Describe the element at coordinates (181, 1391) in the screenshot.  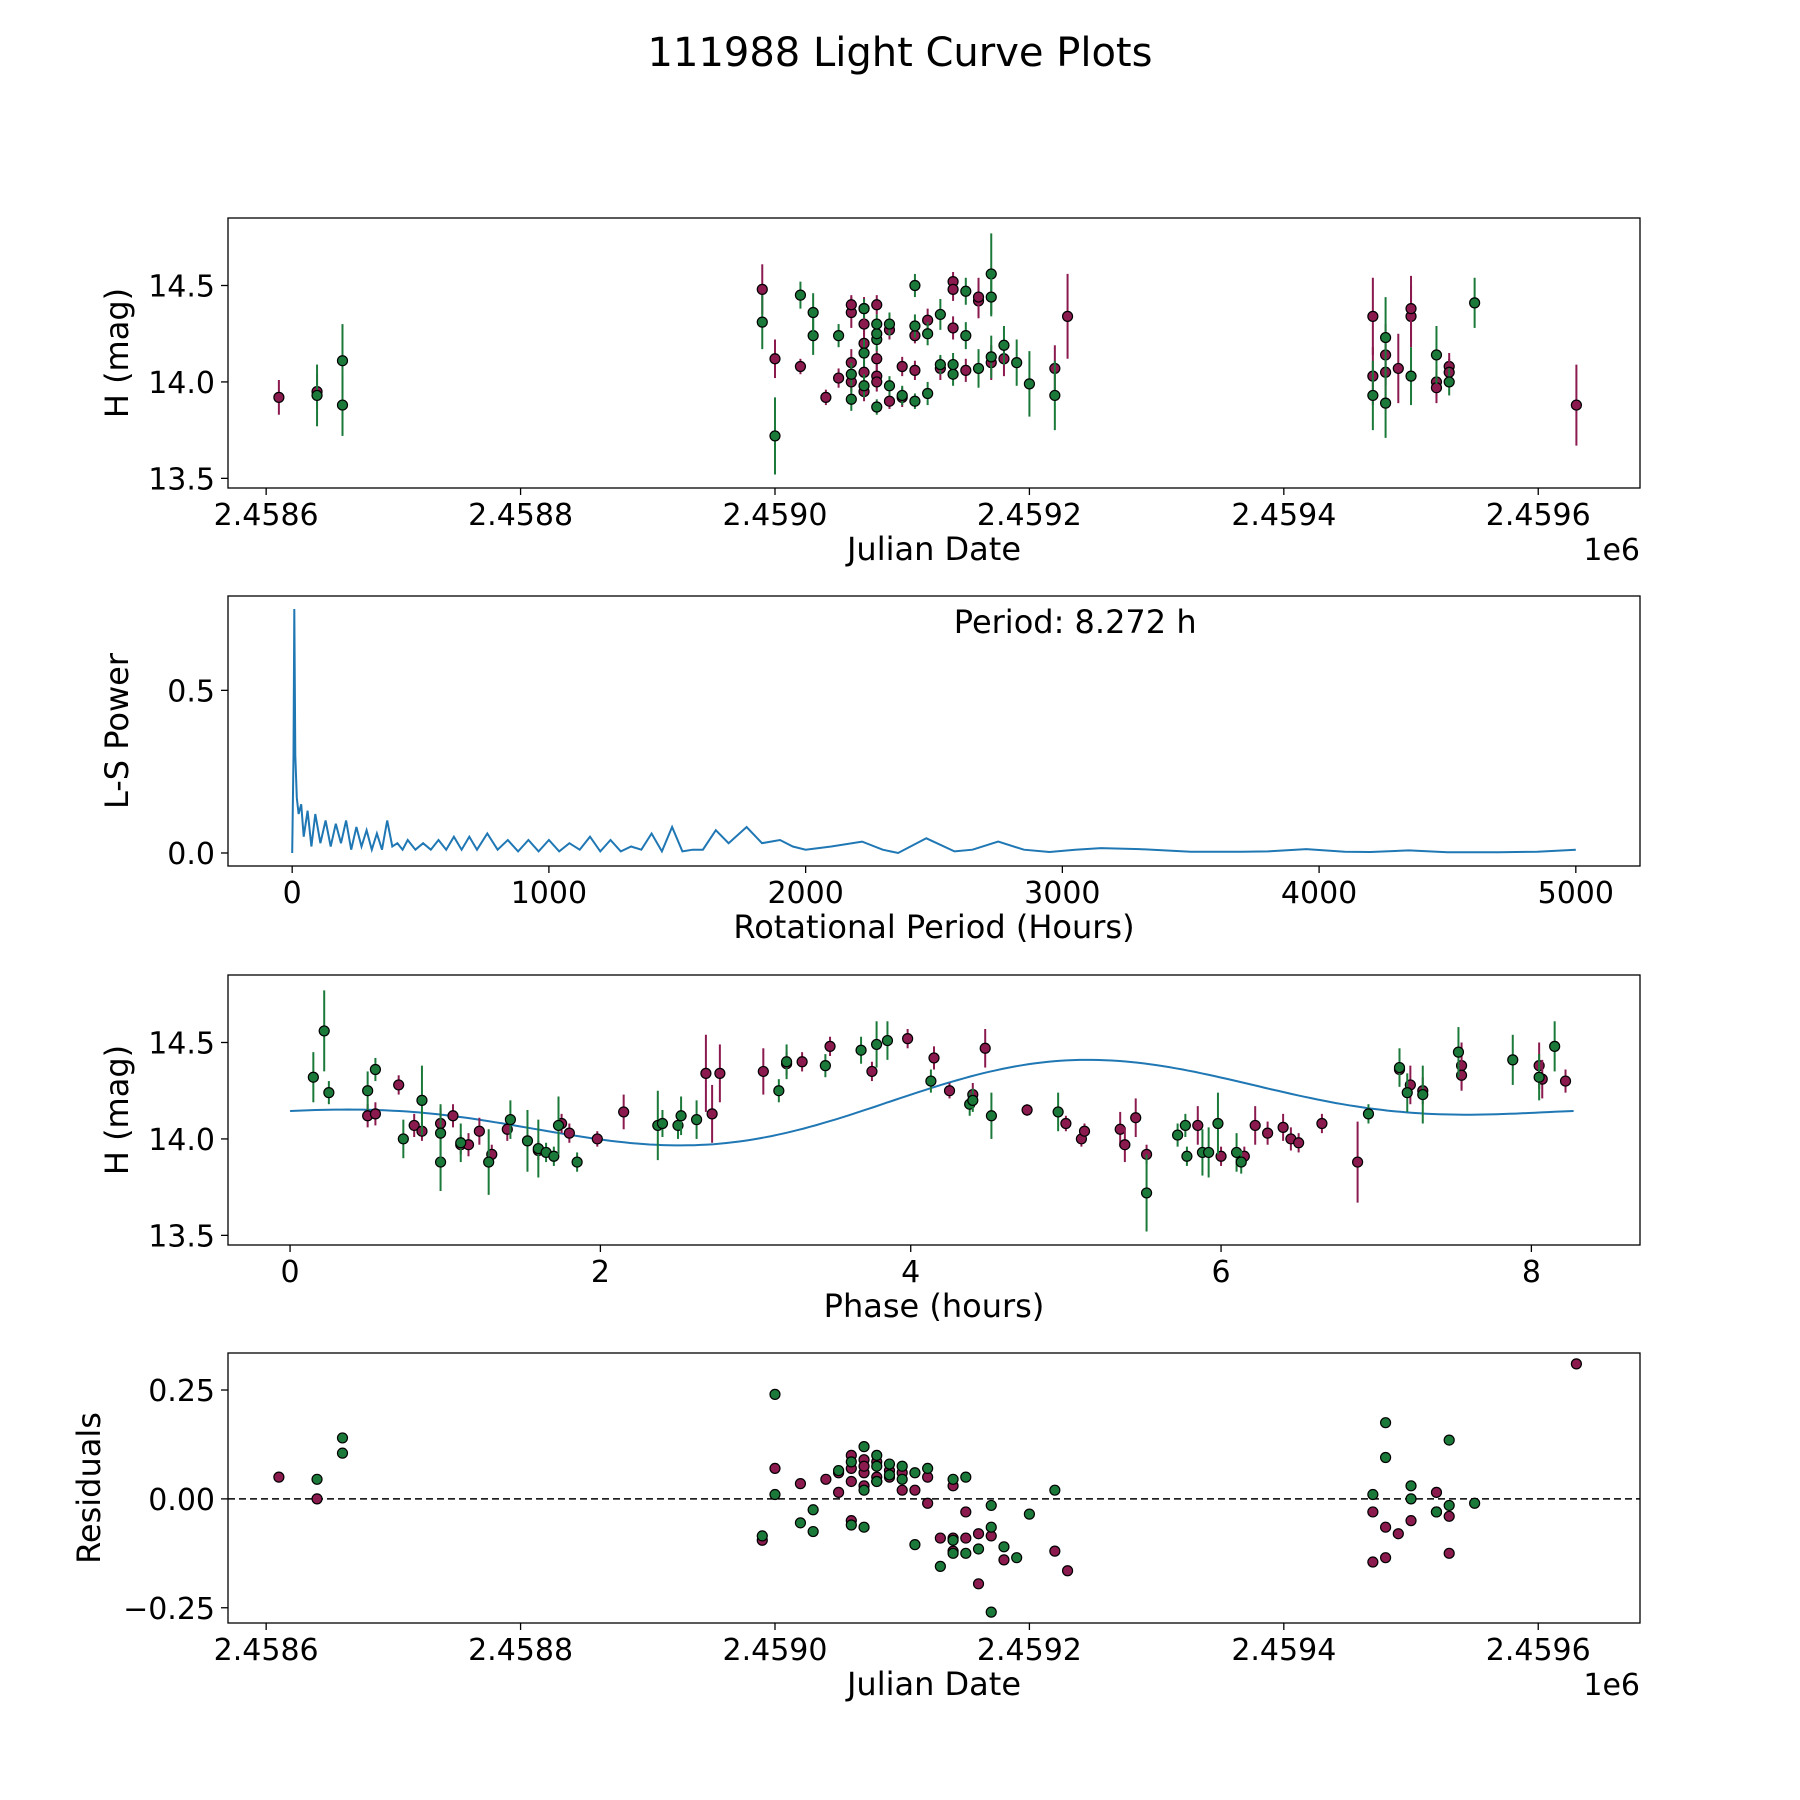
I see `residuals-ytick-label: 0.25` at that location.